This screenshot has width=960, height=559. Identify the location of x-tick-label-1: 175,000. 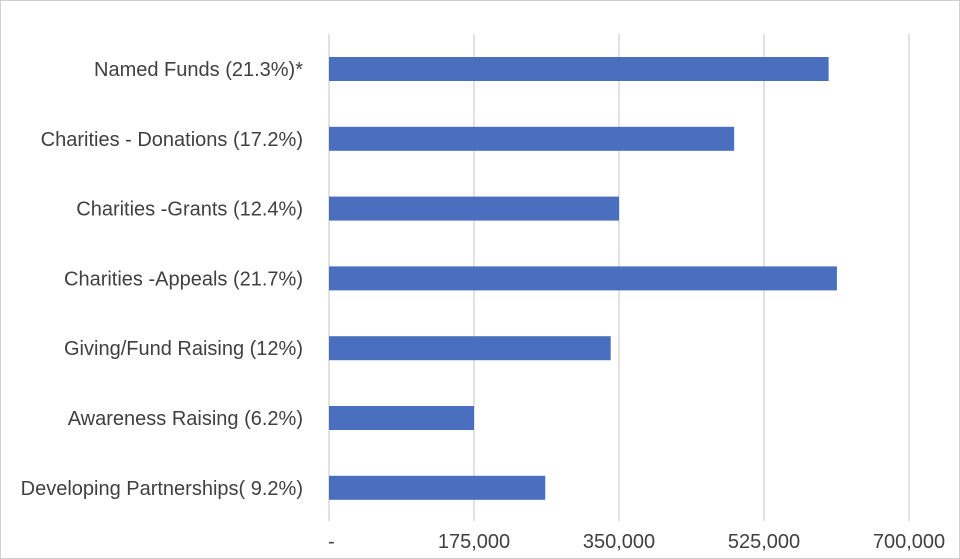
(474, 542).